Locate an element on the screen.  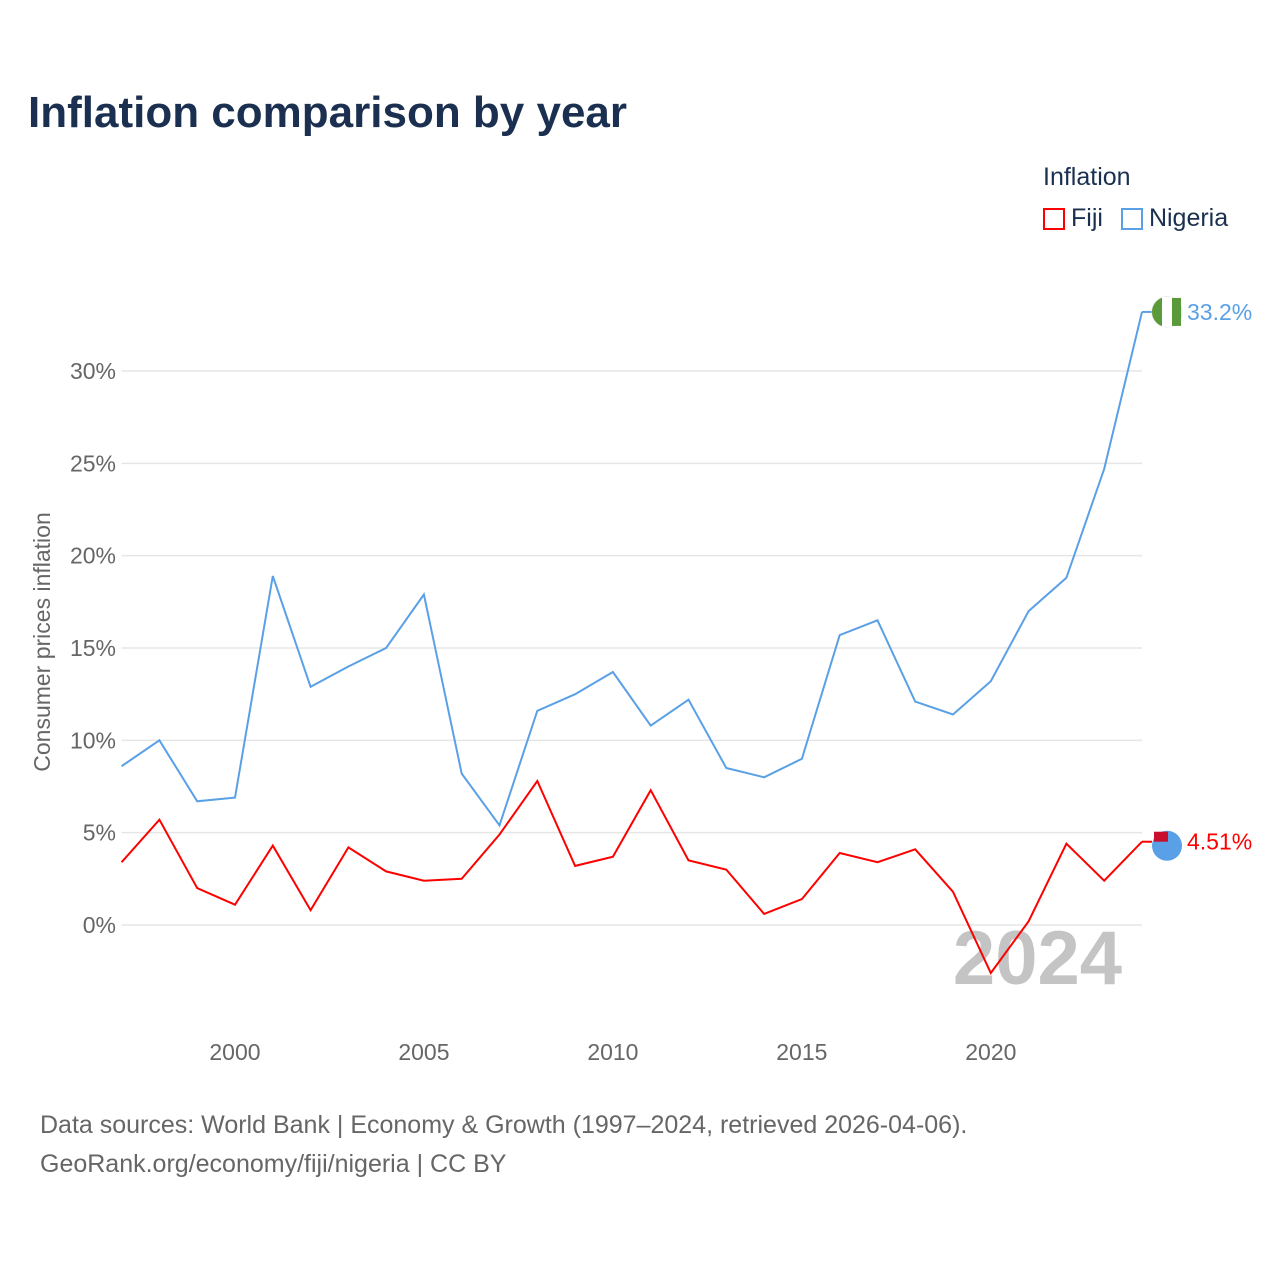
legend-item-nigeria: Nigeria is located at coordinates (1174, 218).